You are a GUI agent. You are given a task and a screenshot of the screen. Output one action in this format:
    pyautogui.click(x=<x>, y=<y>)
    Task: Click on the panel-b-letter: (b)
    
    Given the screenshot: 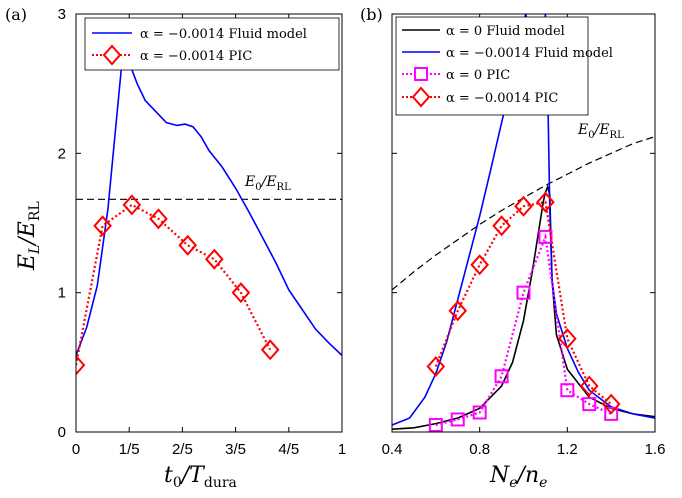 What is the action you would take?
    pyautogui.click(x=371, y=14)
    